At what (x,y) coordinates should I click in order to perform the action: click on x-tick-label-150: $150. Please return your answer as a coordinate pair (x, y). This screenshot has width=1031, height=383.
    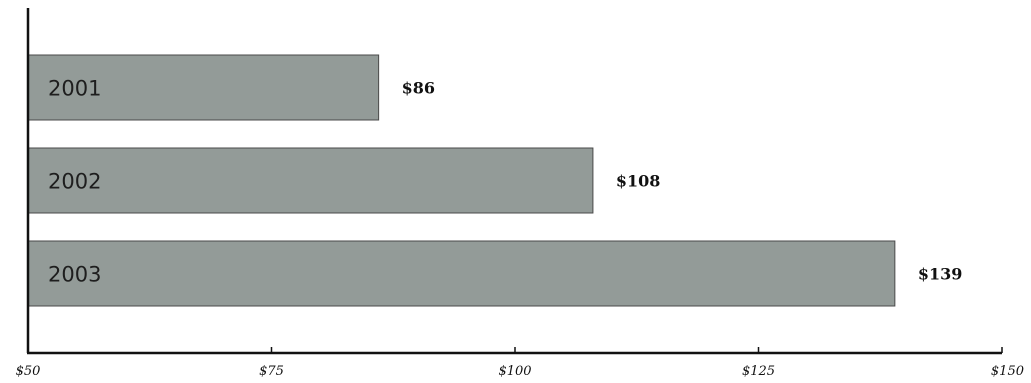
    Looking at the image, I should click on (1007, 371).